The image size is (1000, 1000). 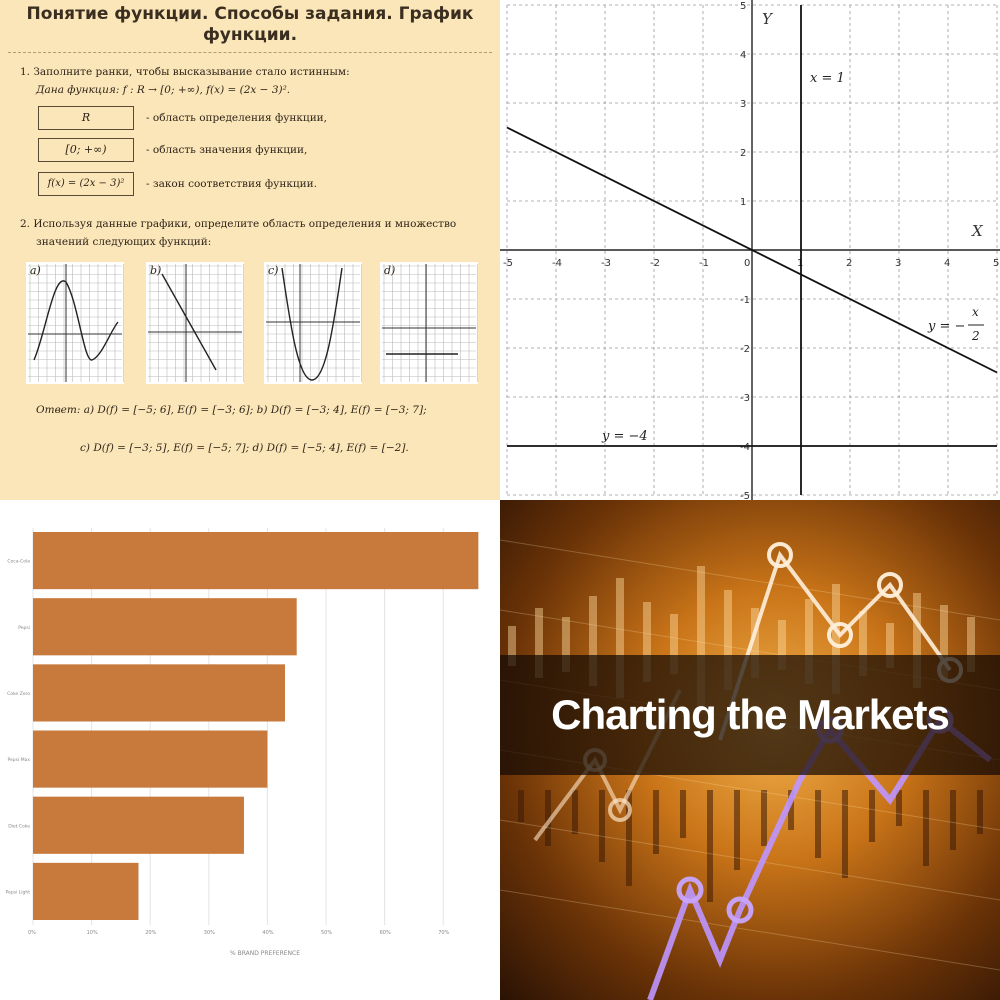 I want to click on answer-box-range: [0; +∞), so click(x=86, y=150).